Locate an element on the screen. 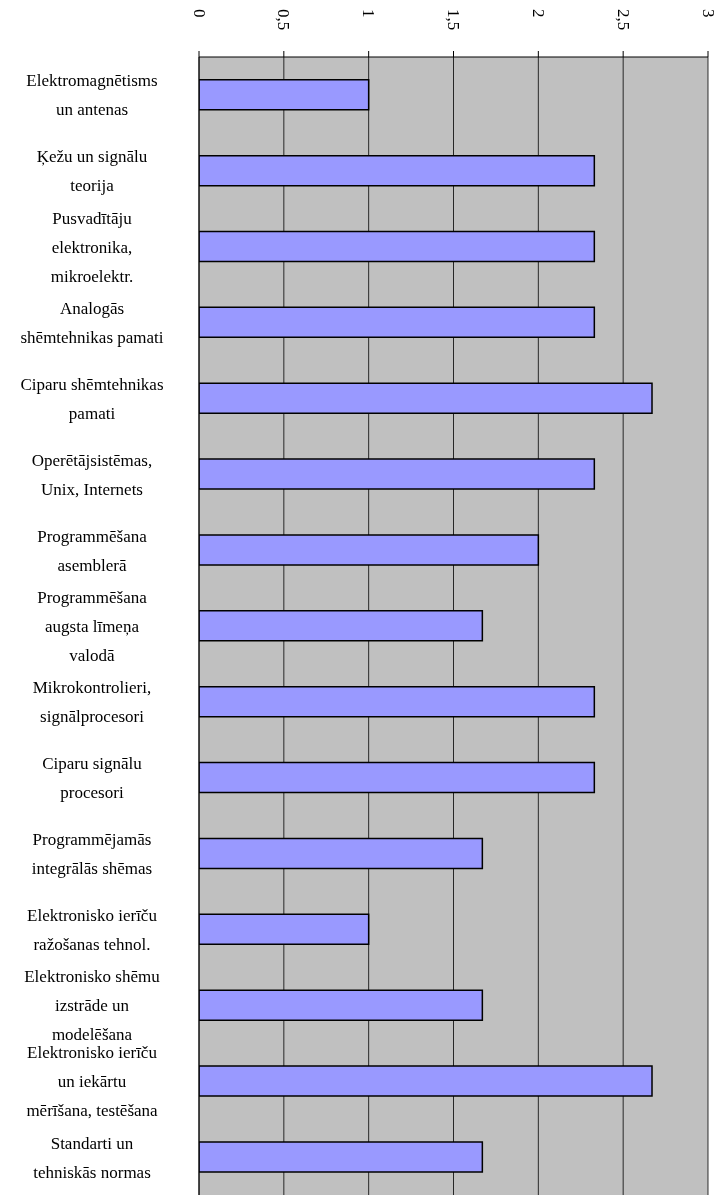 The height and width of the screenshot is (1201, 725). x-tick-label: 3 is located at coordinates (708, 13).